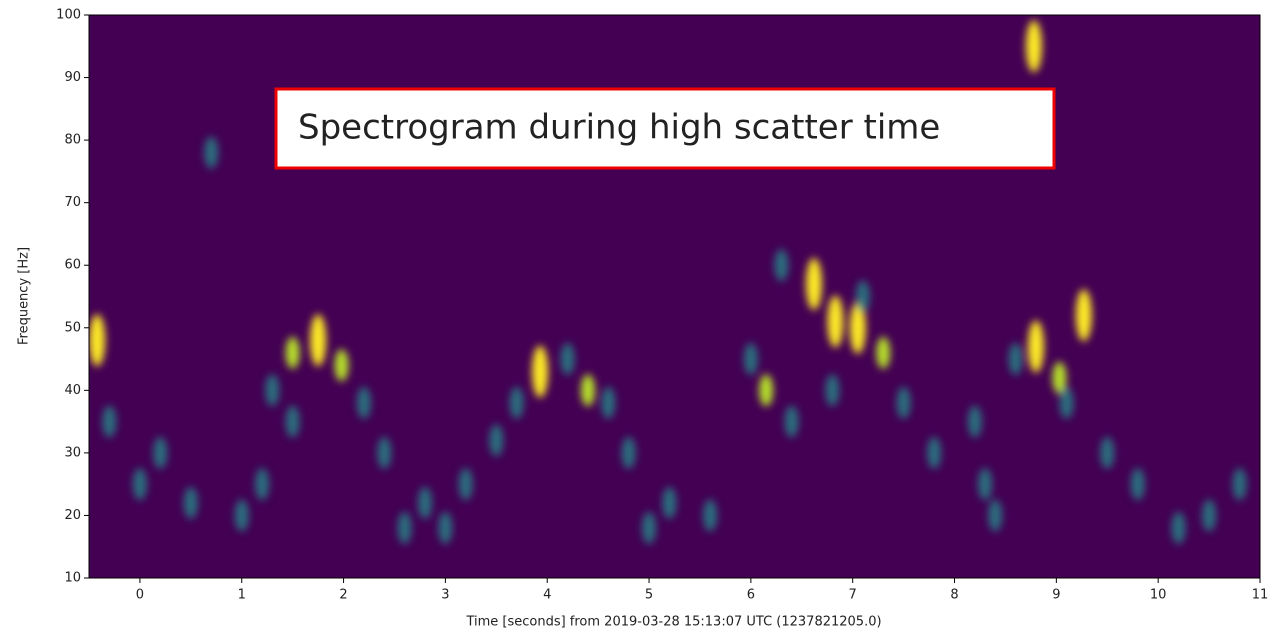  I want to click on x-tick-label: 0, so click(140, 595).